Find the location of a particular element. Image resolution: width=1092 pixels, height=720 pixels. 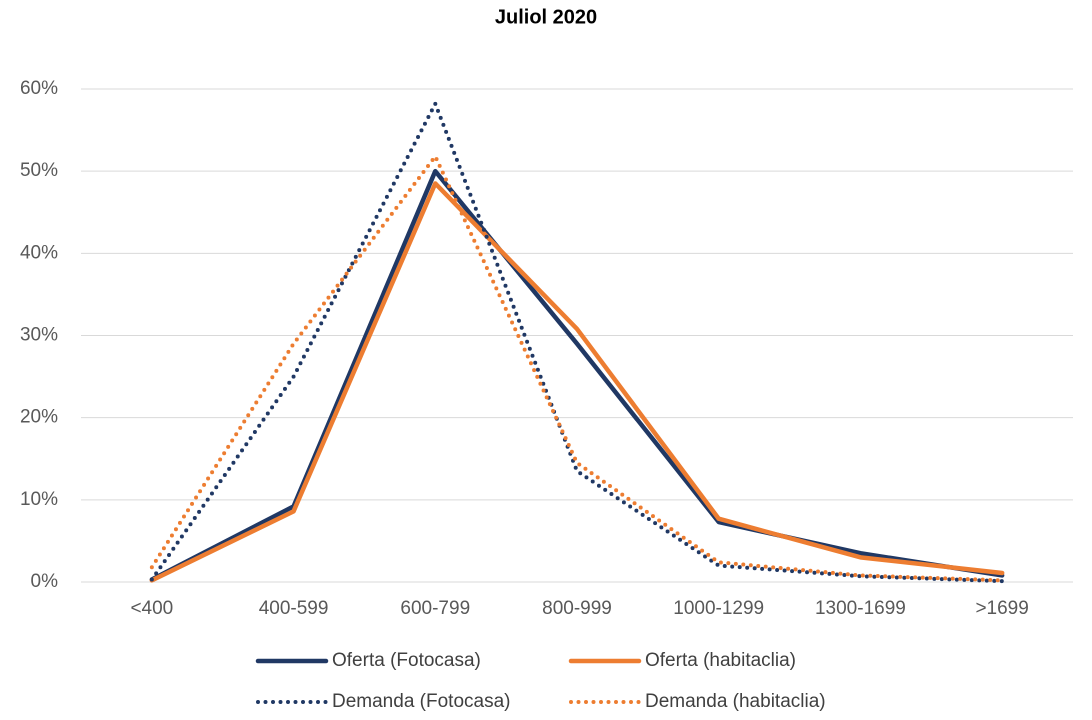

legend-text: Oferta (habitaclia) is located at coordinates (720, 660).